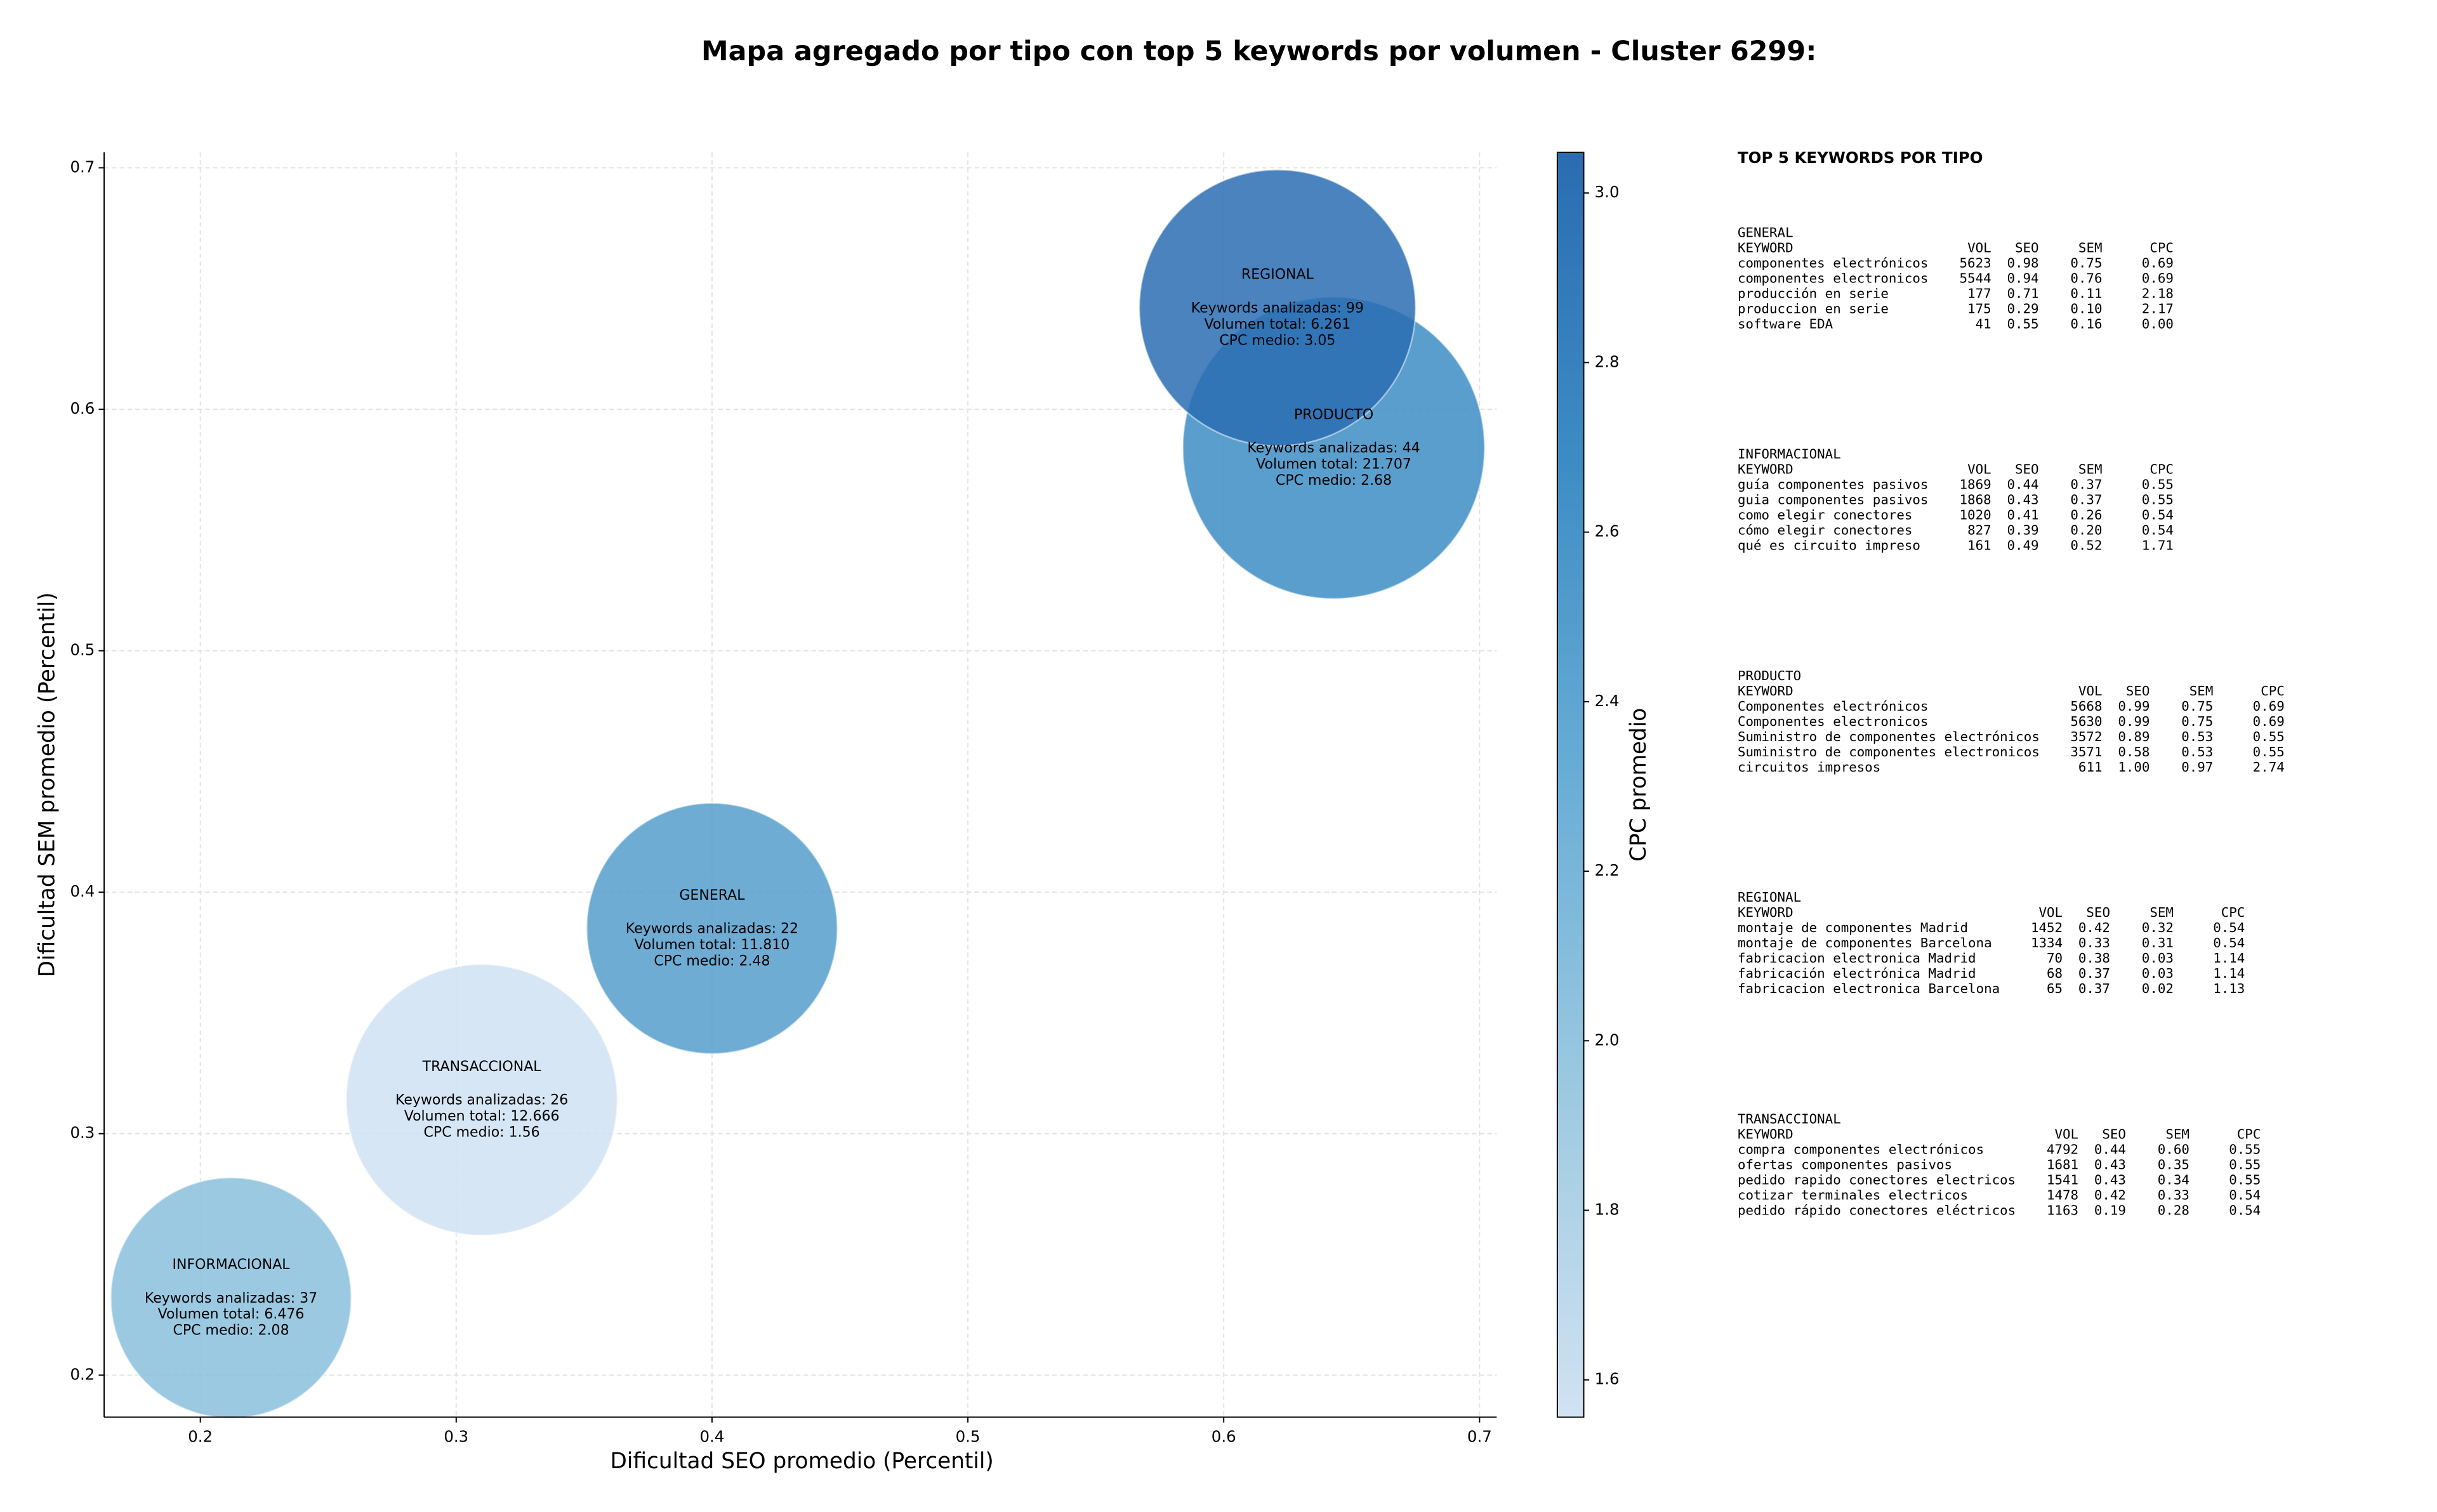  I want to click on table-cell: 0.33, so click(2173, 1195).